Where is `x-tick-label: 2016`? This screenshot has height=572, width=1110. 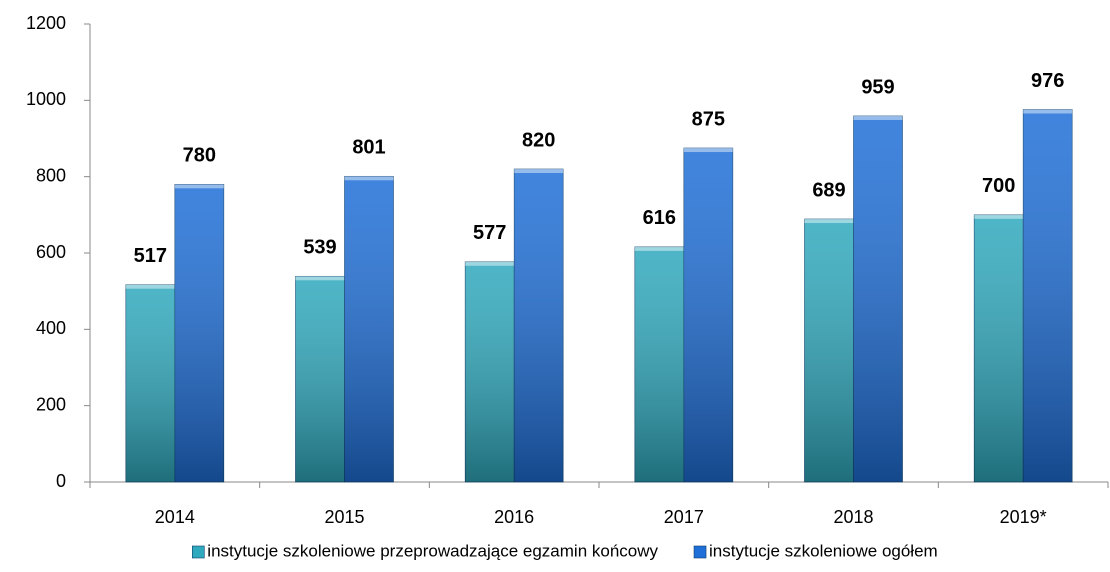
x-tick-label: 2016 is located at coordinates (514, 517).